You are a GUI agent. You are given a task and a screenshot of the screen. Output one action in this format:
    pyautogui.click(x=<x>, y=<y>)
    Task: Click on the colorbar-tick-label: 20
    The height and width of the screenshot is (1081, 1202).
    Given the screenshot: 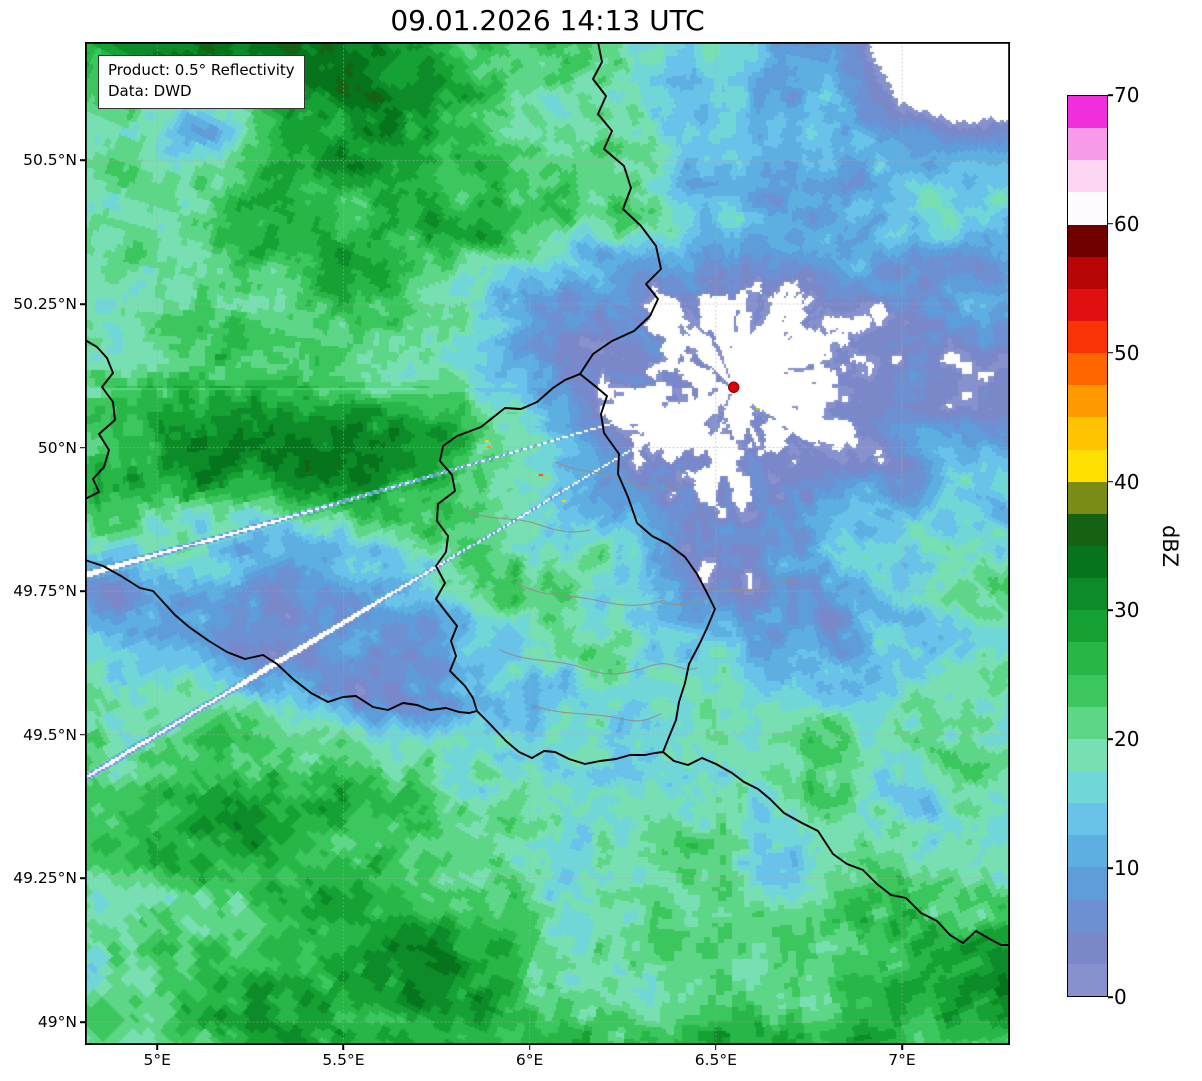 What is the action you would take?
    pyautogui.click(x=1127, y=739)
    